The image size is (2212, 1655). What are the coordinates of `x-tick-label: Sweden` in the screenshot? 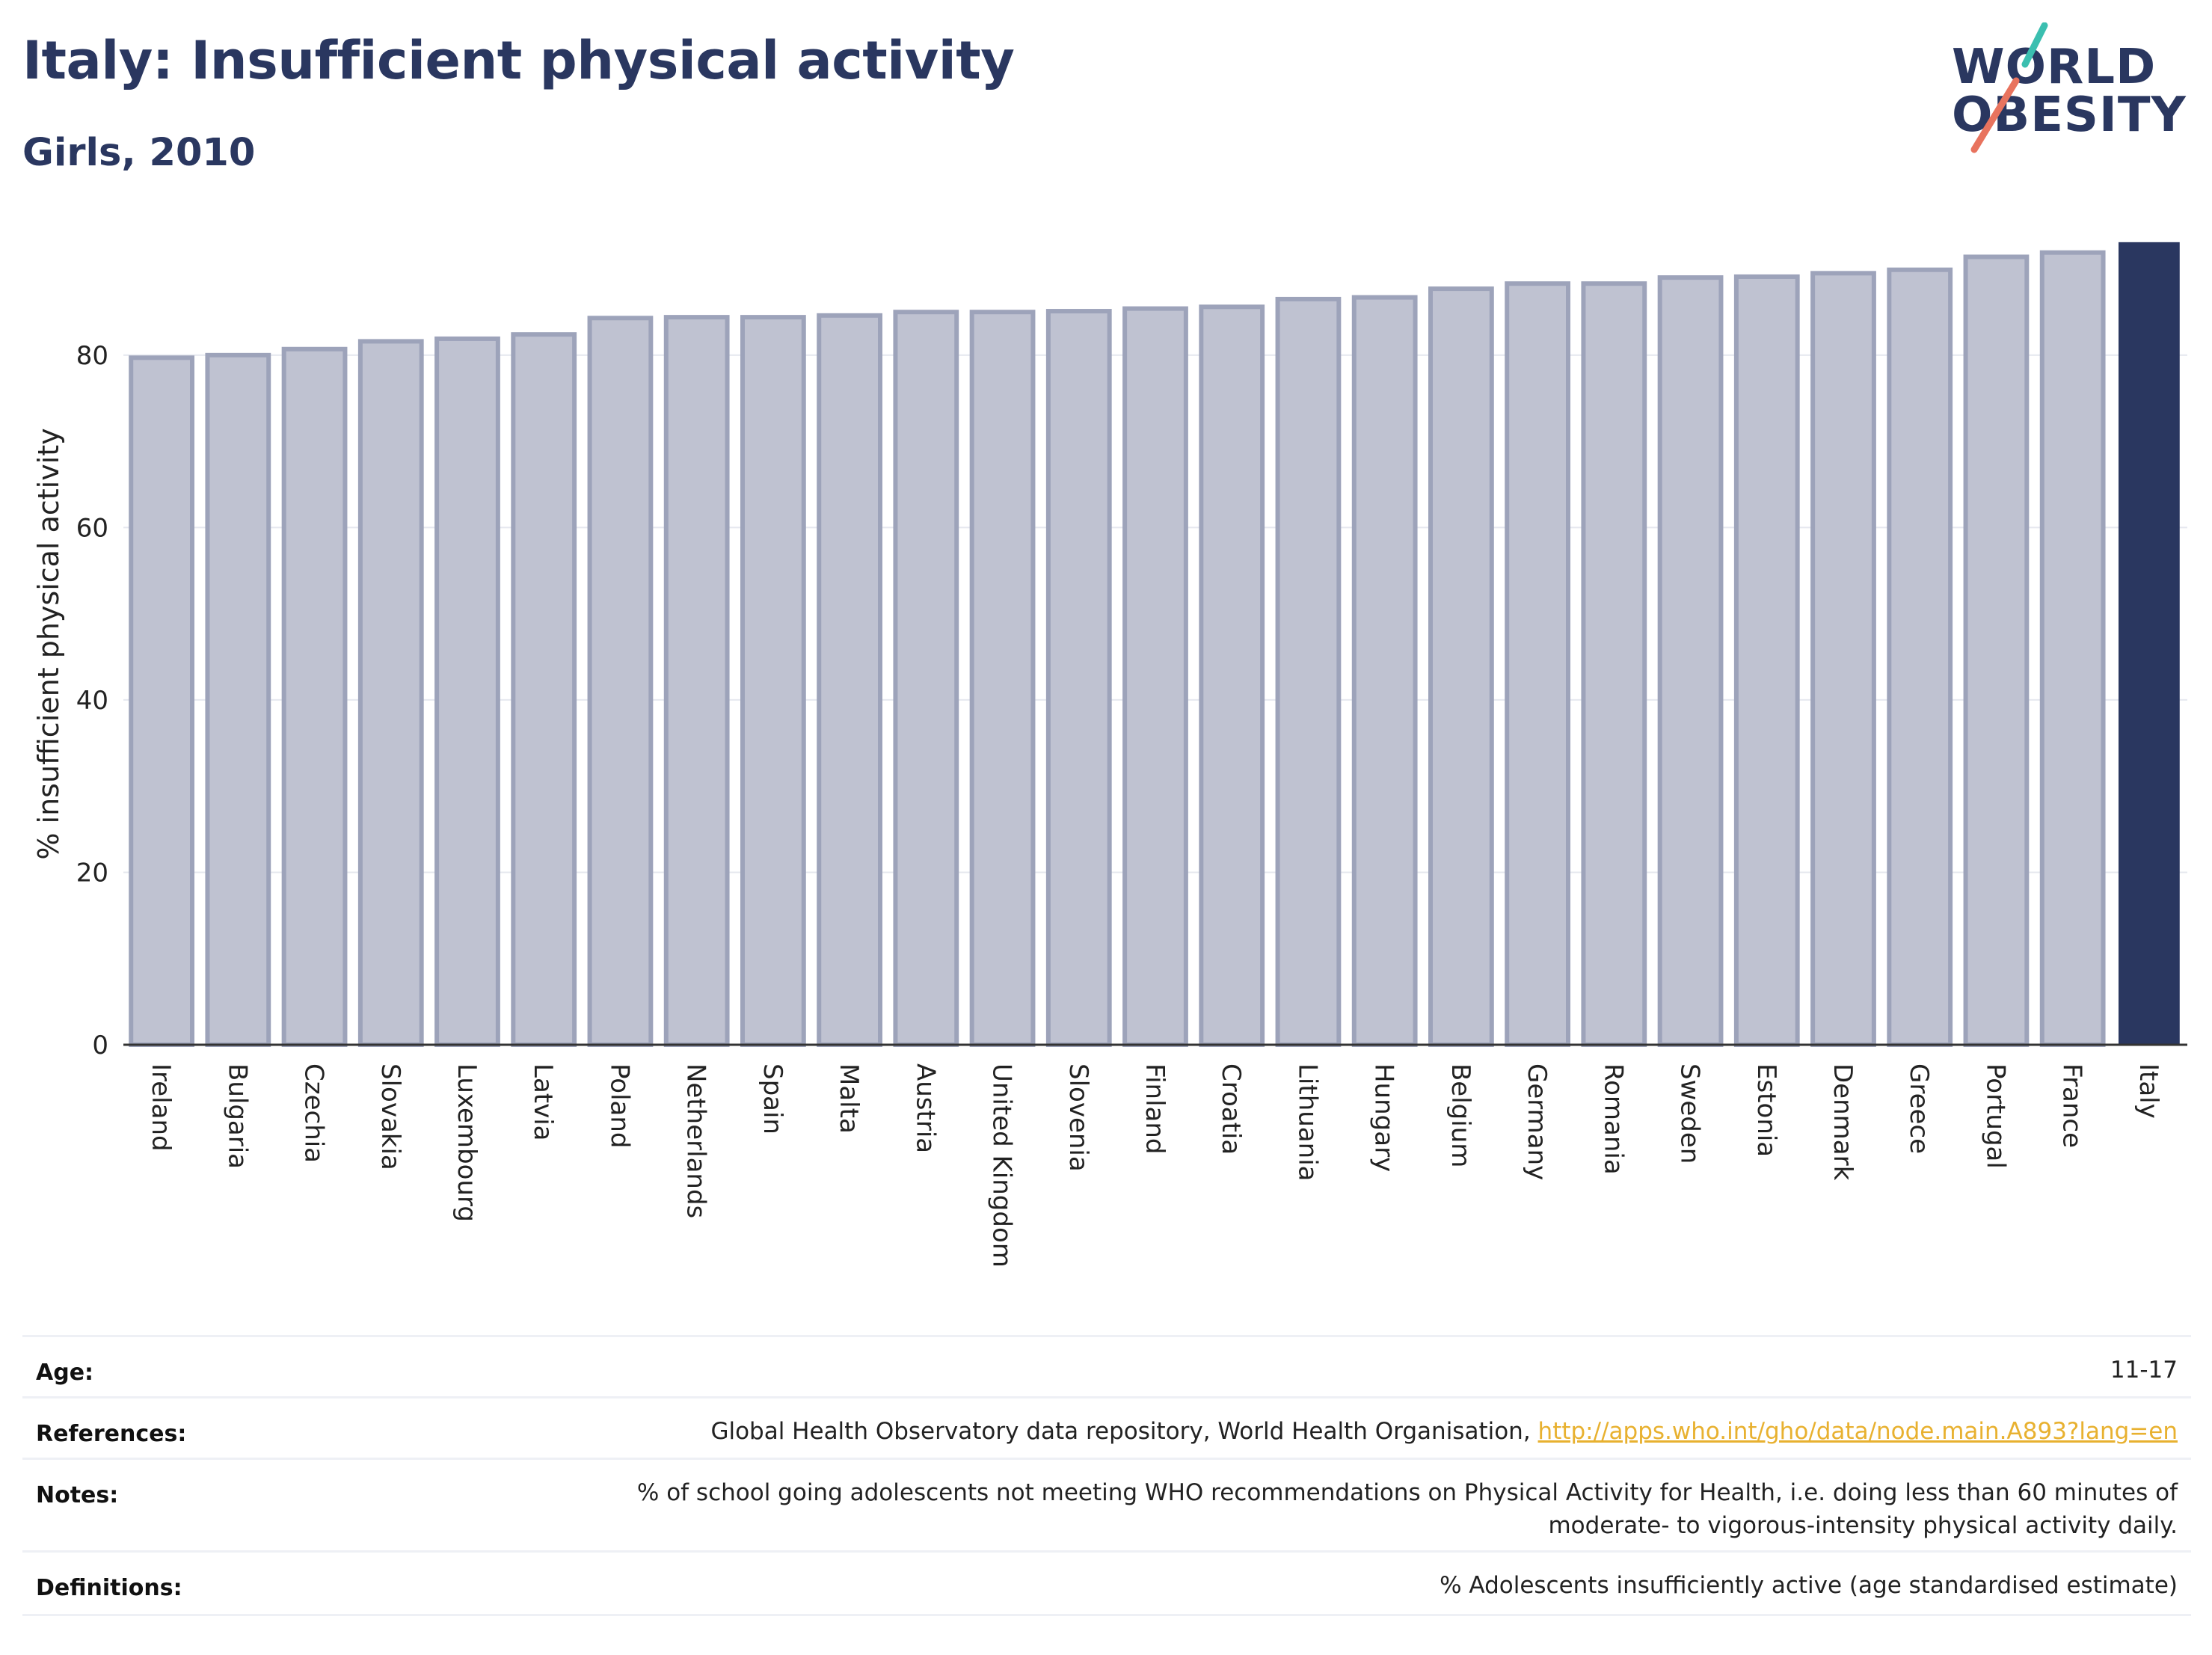 It's located at (1690, 1113).